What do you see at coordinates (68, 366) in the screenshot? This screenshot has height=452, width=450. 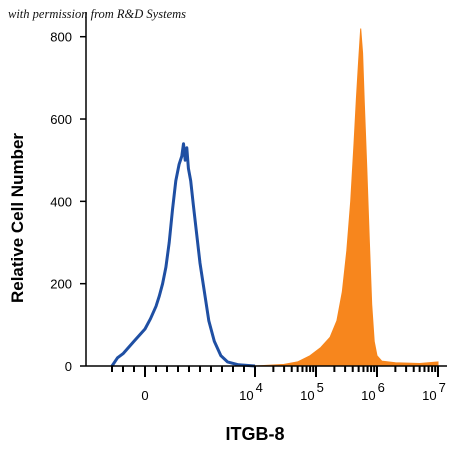 I see `y-tick-label-0: 0` at bounding box center [68, 366].